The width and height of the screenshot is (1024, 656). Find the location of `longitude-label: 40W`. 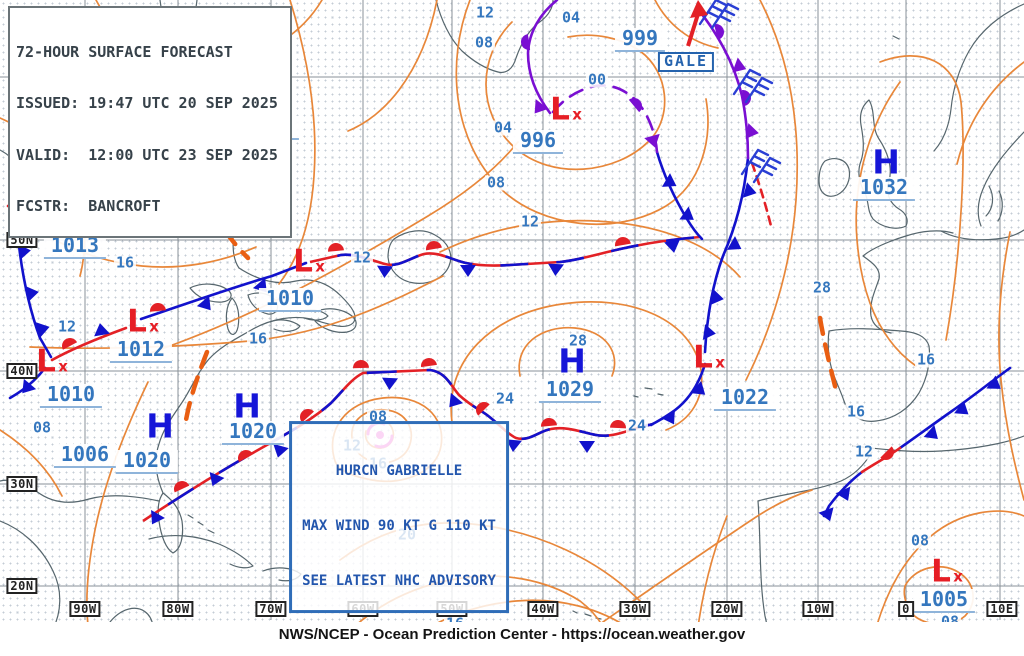

longitude-label: 40W is located at coordinates (543, 609).